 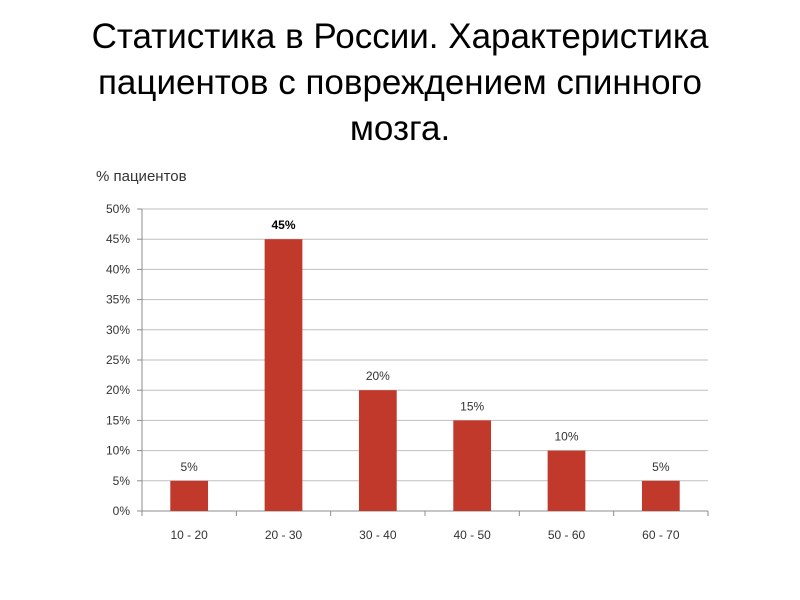 I want to click on data-label: 15%, so click(x=472, y=406).